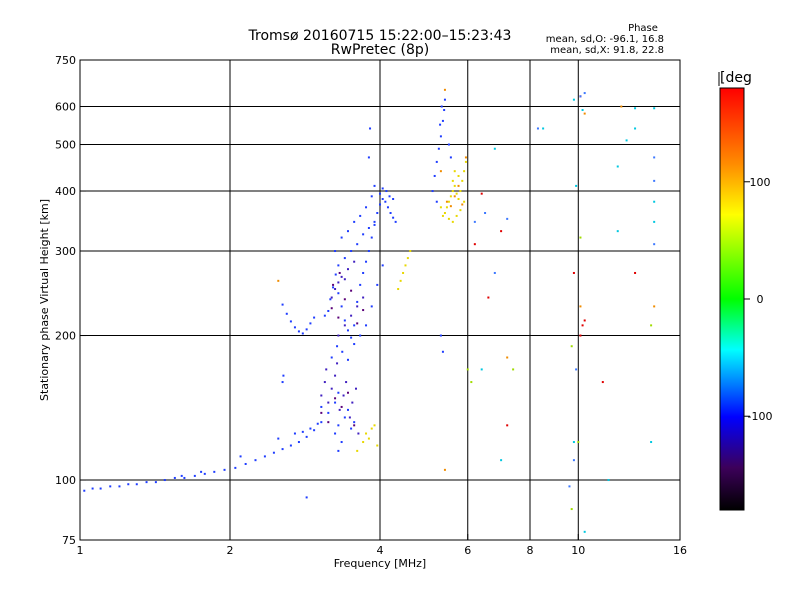  I want to click on series-purple, so click(342, 349).